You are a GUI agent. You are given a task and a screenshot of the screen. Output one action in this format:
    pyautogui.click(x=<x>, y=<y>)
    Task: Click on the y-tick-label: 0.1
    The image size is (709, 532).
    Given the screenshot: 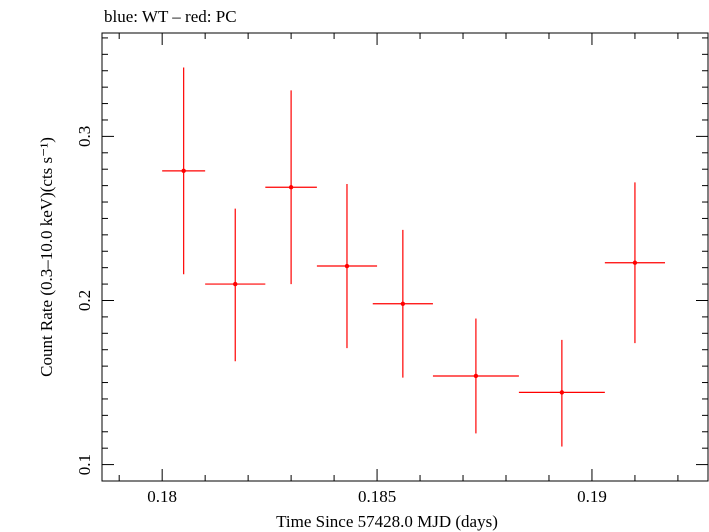 What is the action you would take?
    pyautogui.click(x=84, y=464)
    